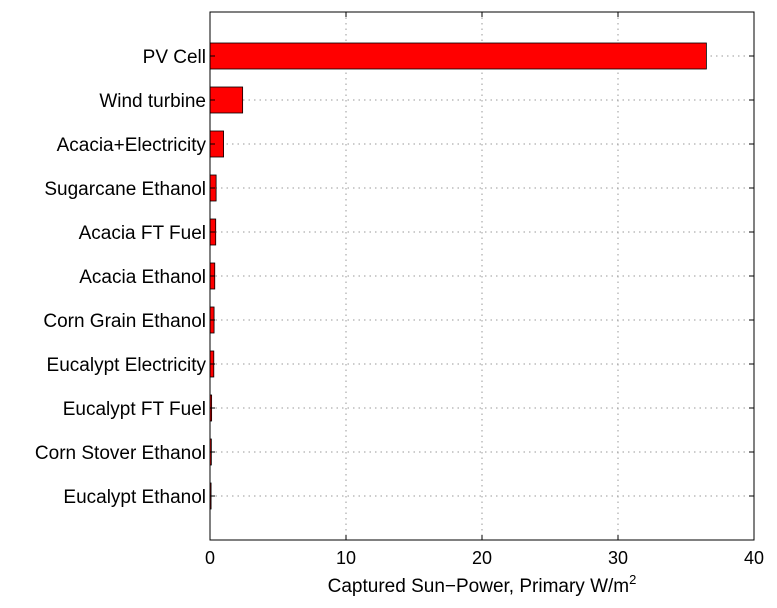 This screenshot has height=608, width=777. Describe the element at coordinates (125, 189) in the screenshot. I see `category-label: Sugarcane Ethanol` at that location.